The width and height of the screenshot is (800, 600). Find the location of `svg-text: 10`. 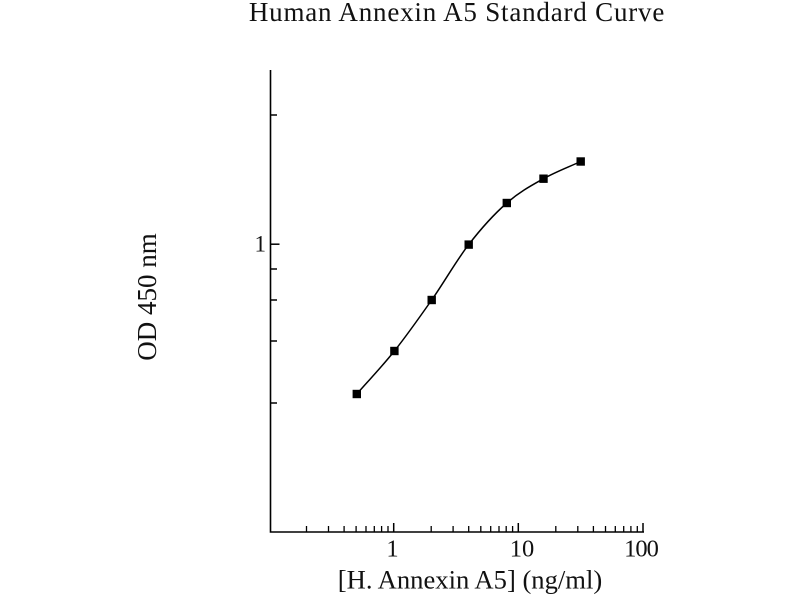

svg-text: 10 is located at coordinates (522, 549).